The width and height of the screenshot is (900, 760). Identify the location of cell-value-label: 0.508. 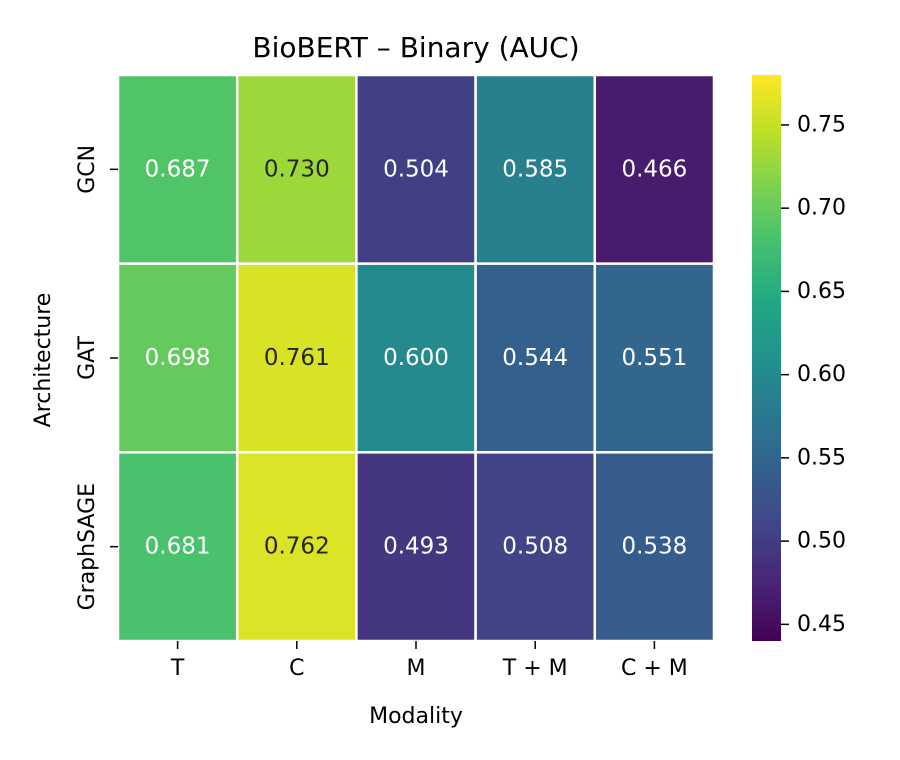
(535, 547).